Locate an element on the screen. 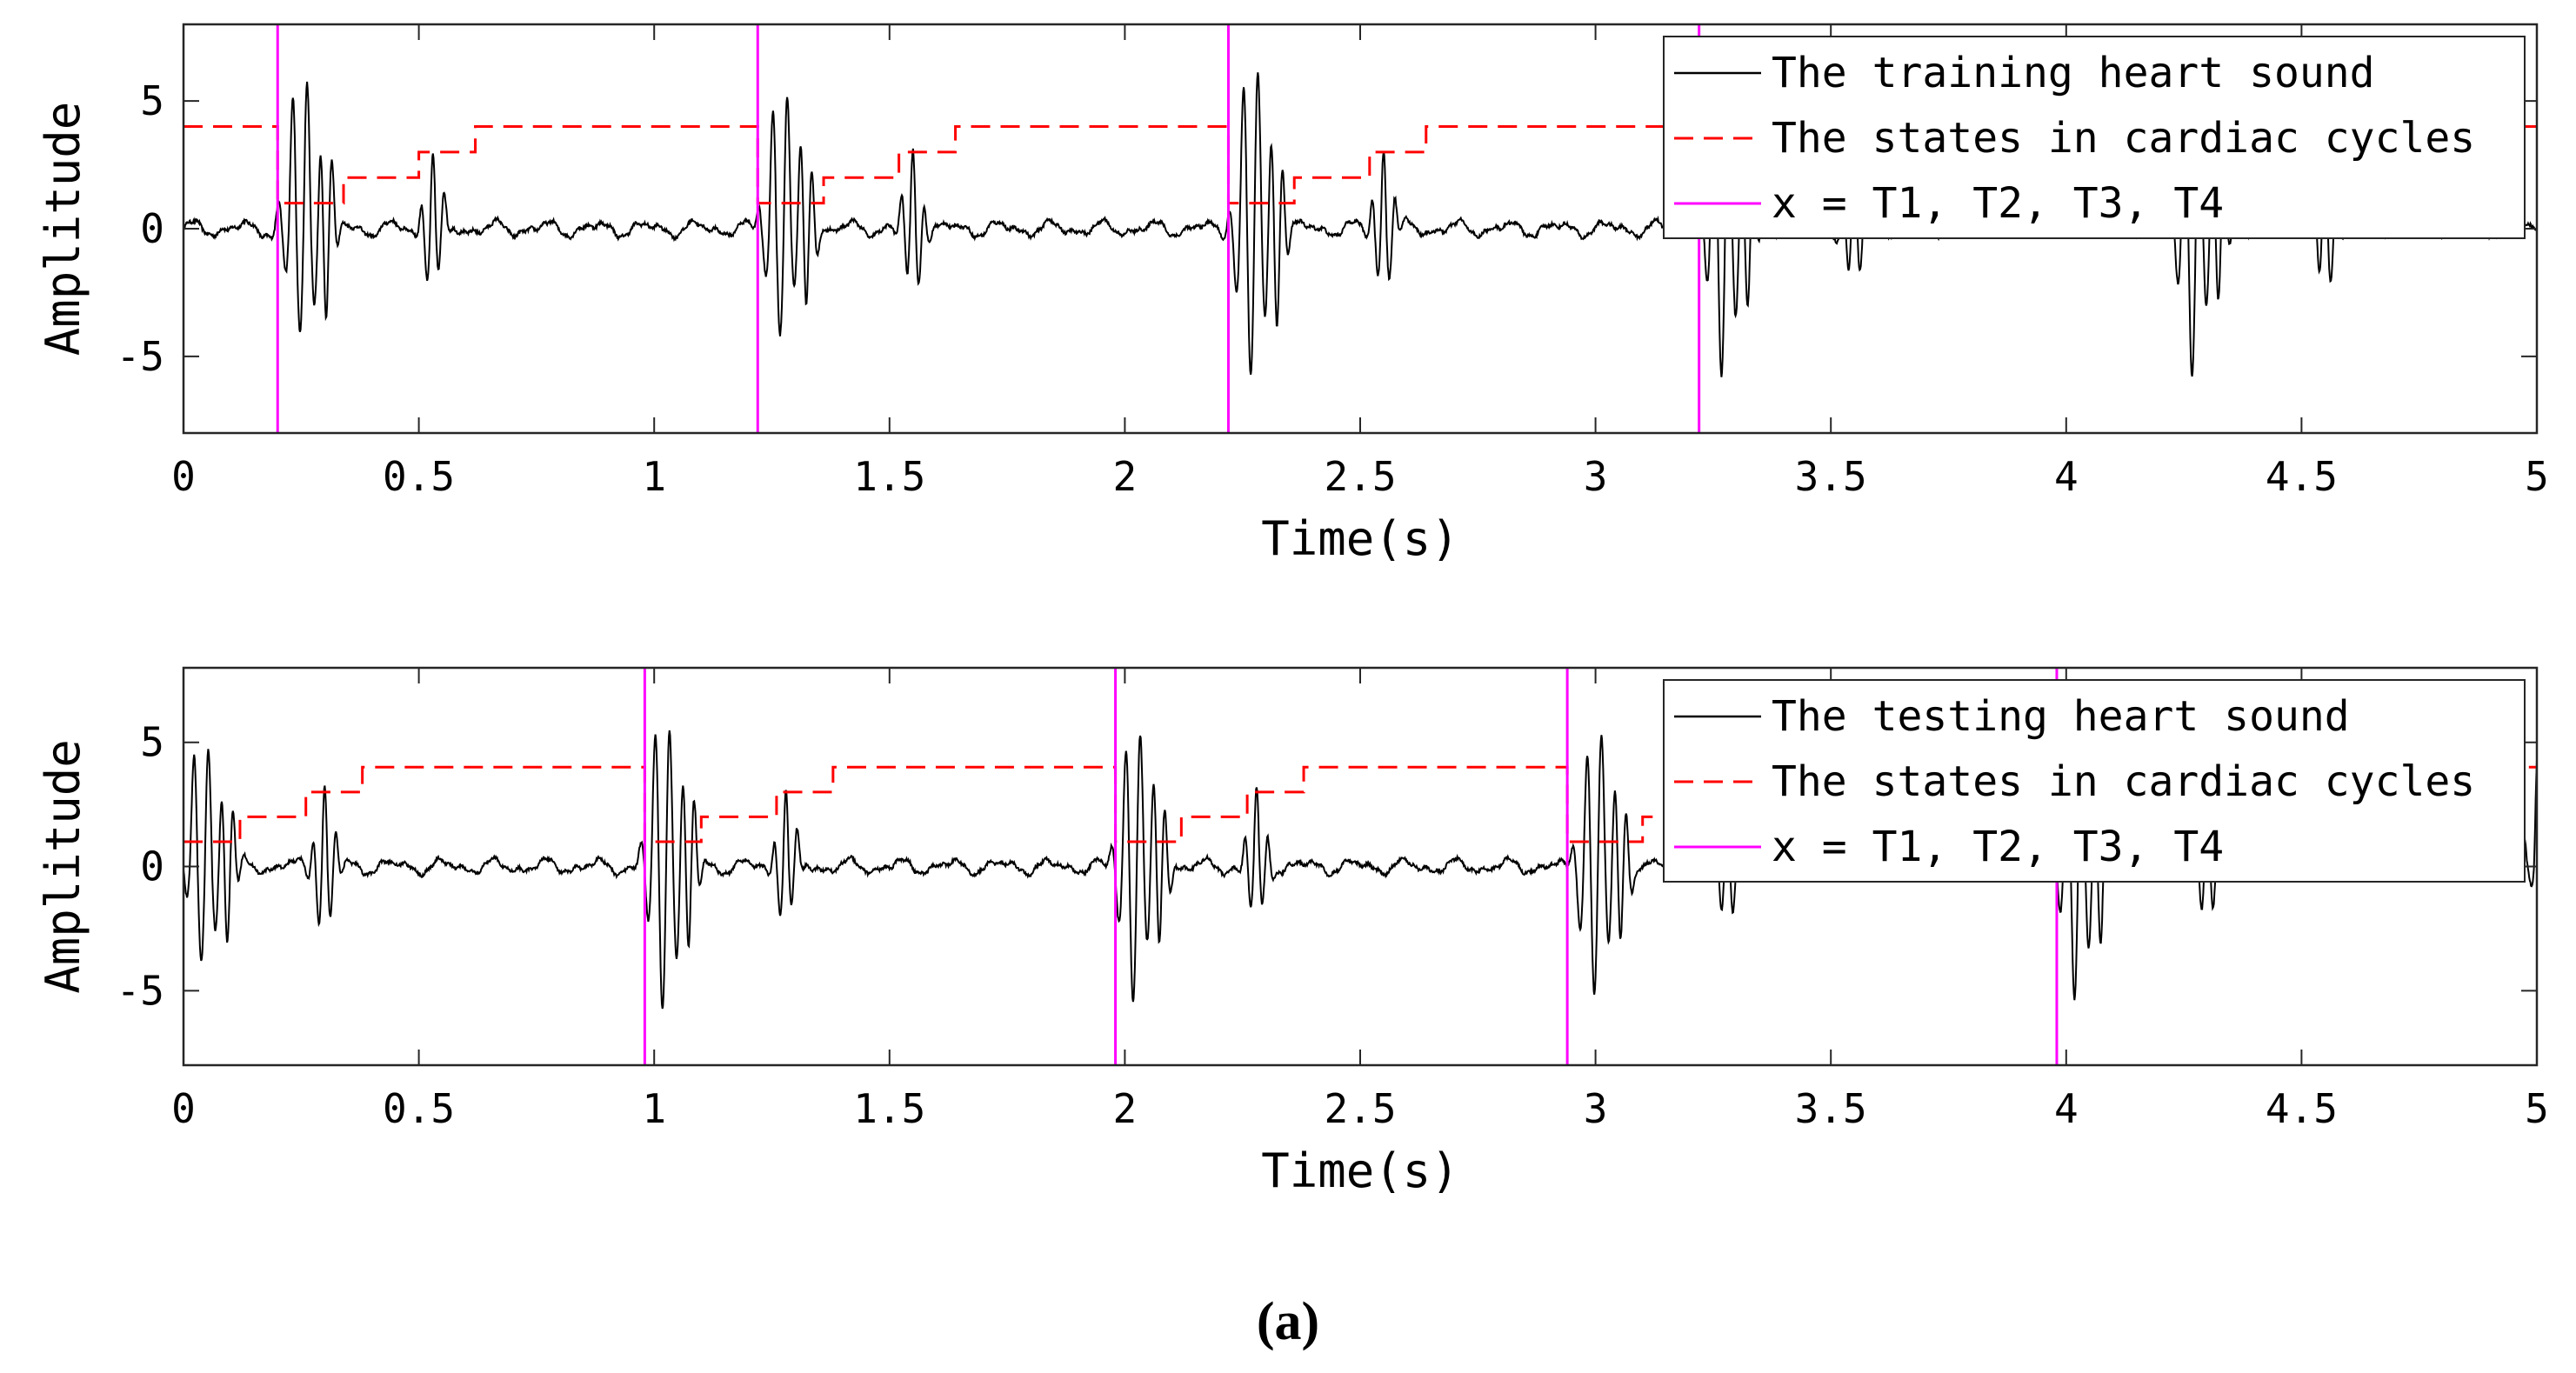  figure-caption: (a) is located at coordinates (1288, 1321).